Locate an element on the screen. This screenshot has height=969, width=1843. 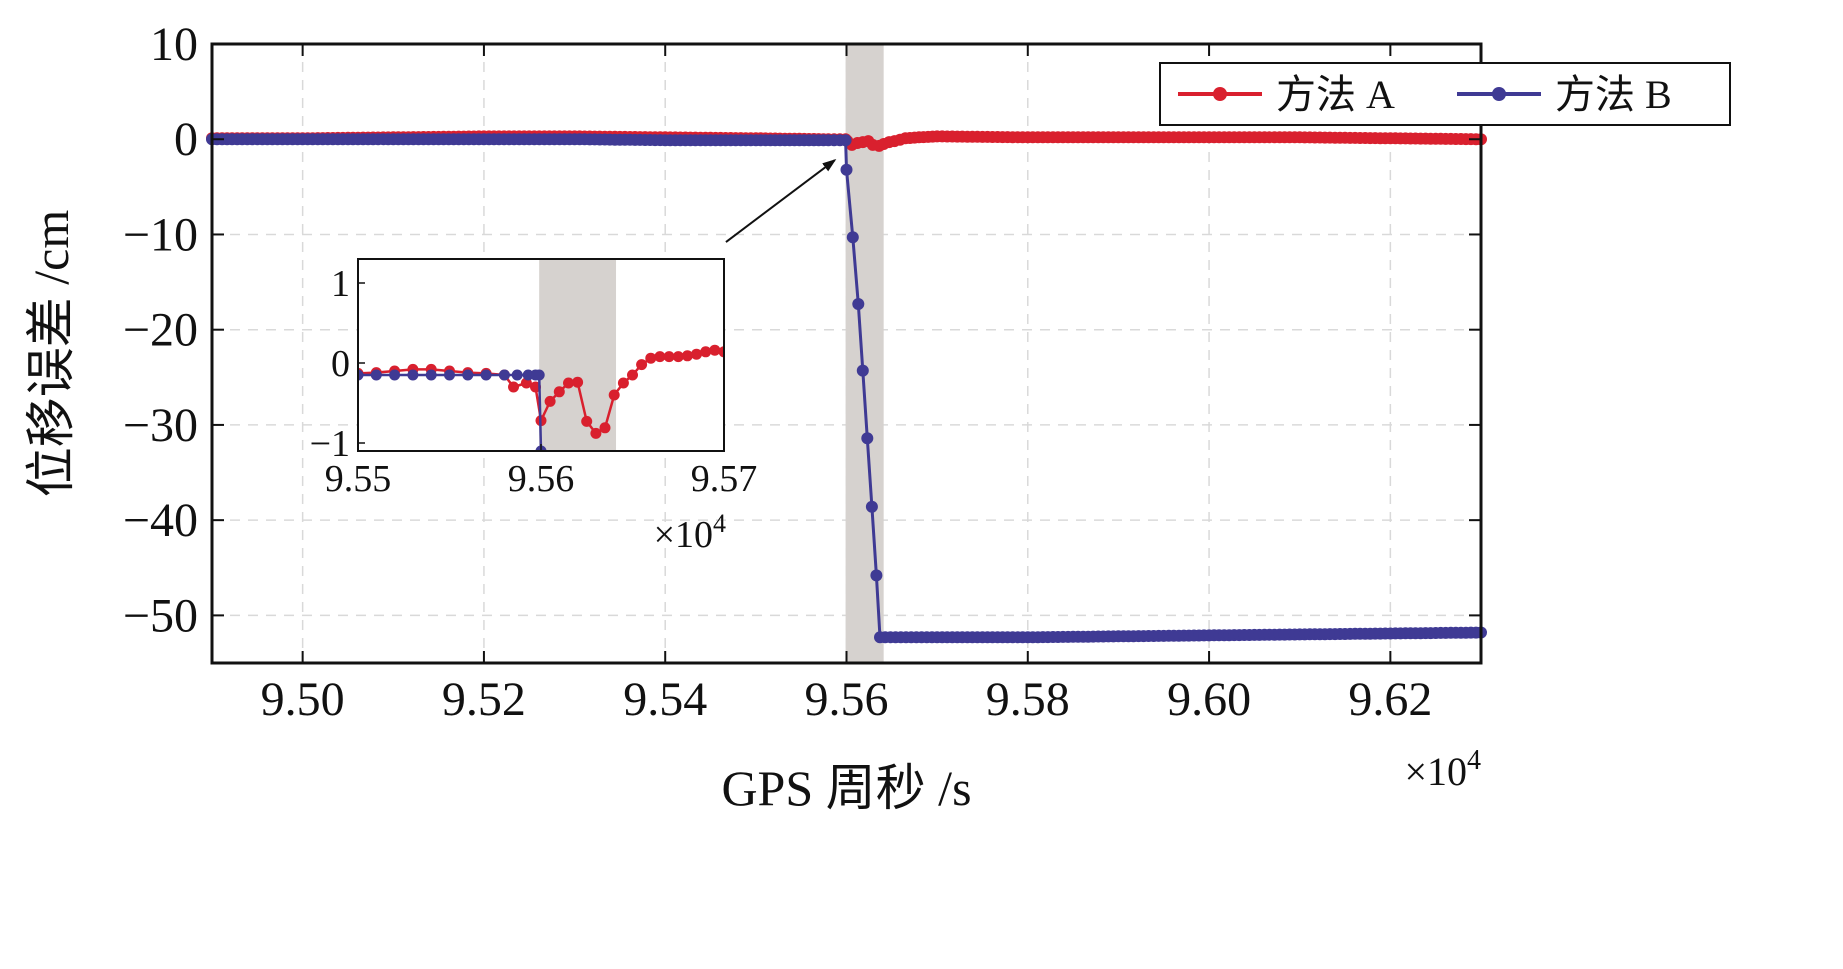
y-axis-label: 位移误差 /cm is located at coordinates (51, 354).